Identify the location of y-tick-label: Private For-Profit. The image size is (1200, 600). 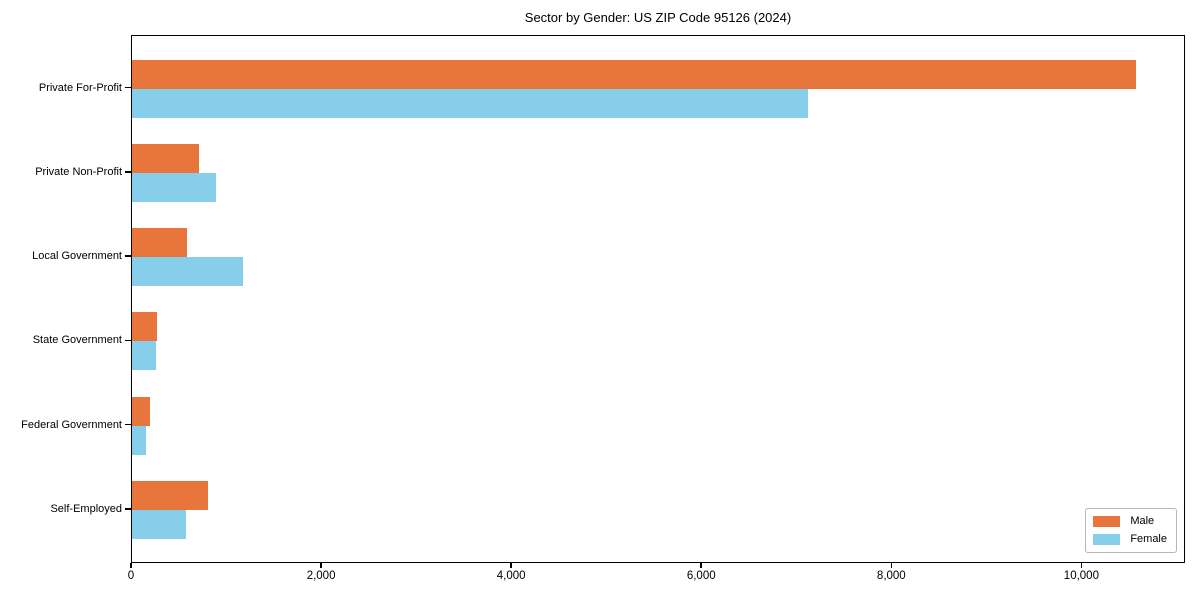
(80, 87).